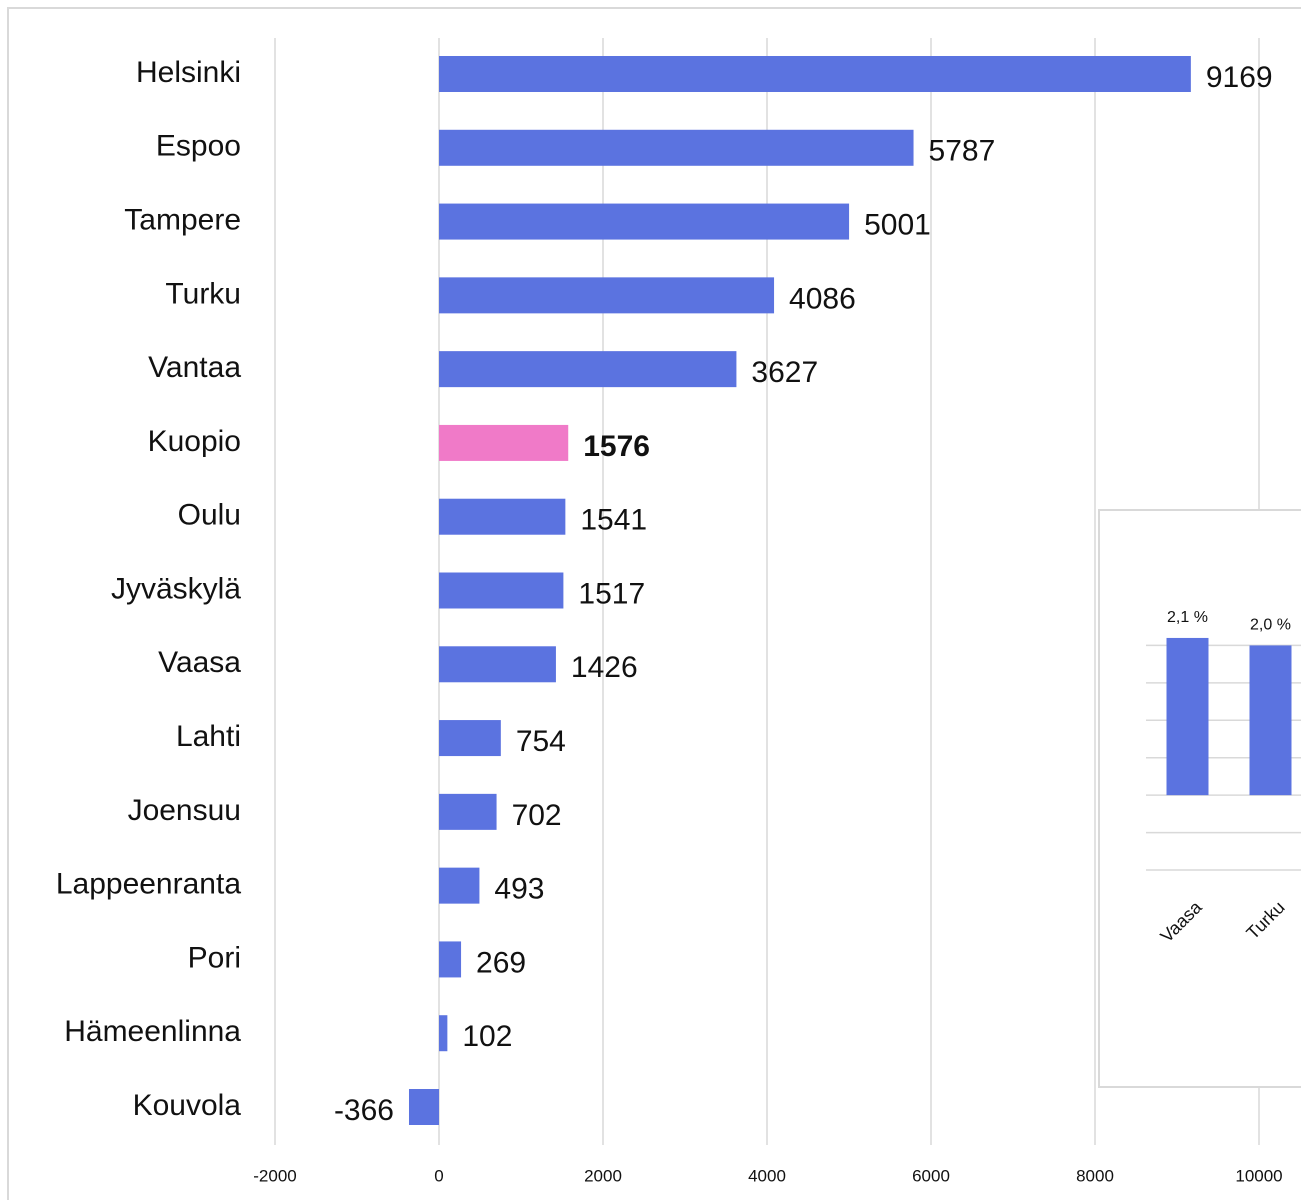  I want to click on y-tick-label: Kuopio, so click(194, 441).